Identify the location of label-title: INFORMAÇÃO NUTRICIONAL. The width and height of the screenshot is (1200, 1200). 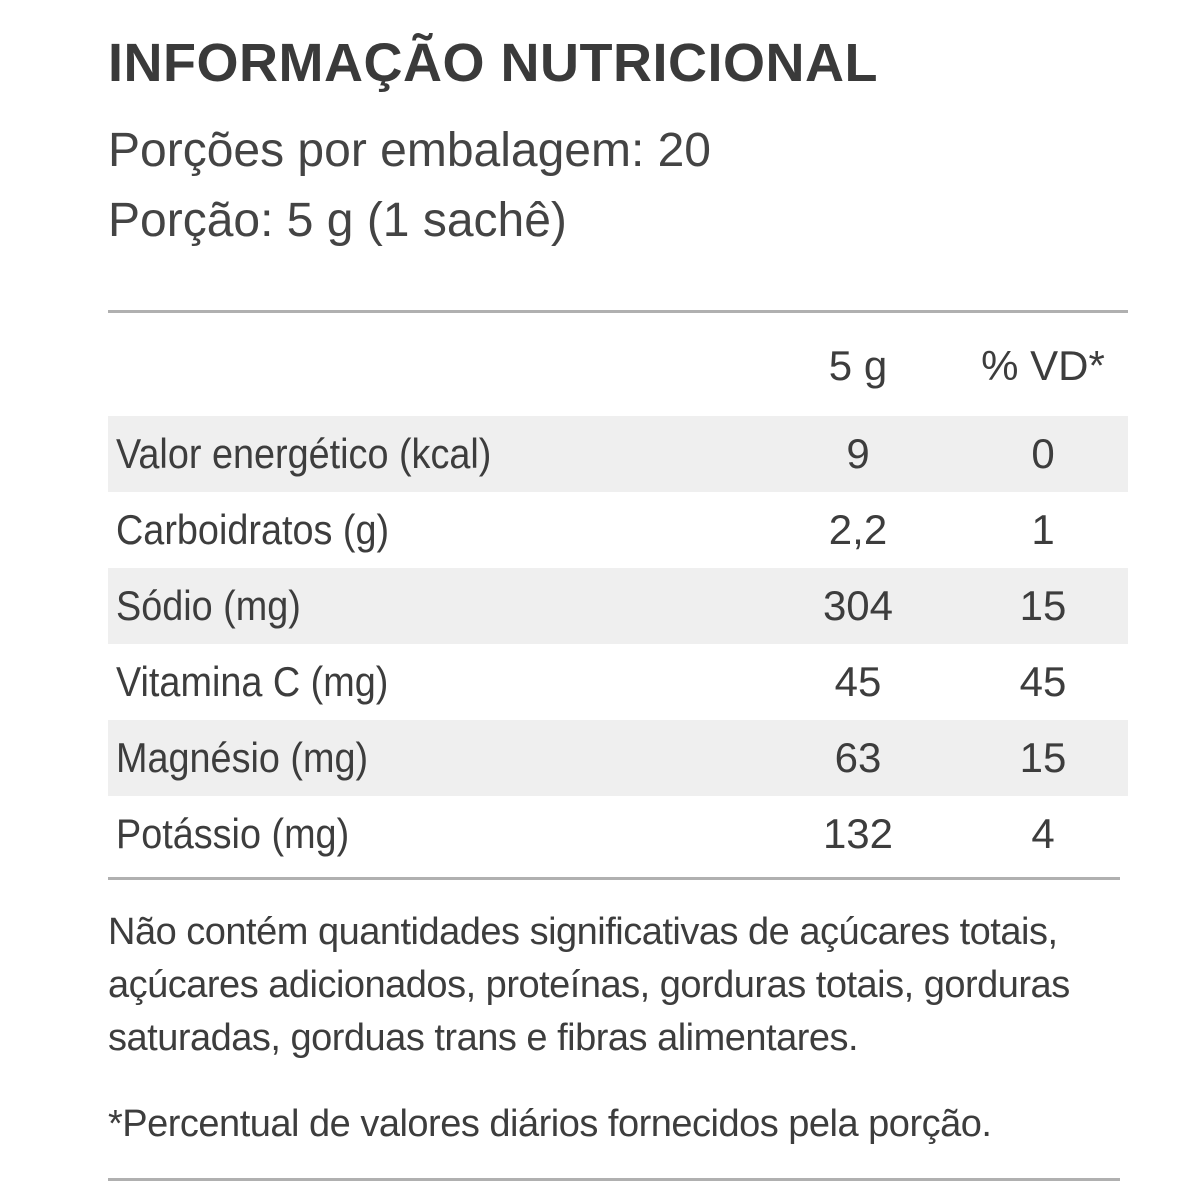
(493, 63).